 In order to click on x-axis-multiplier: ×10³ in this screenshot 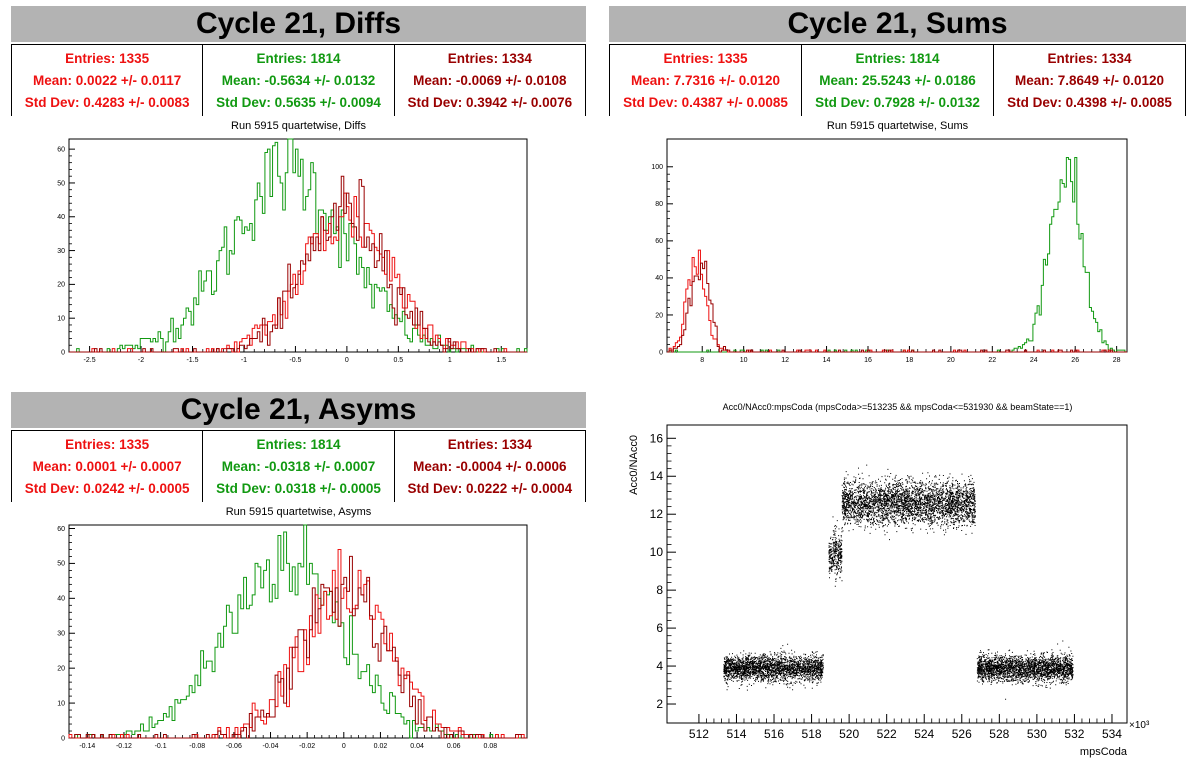, I will do `click(1139, 725)`.